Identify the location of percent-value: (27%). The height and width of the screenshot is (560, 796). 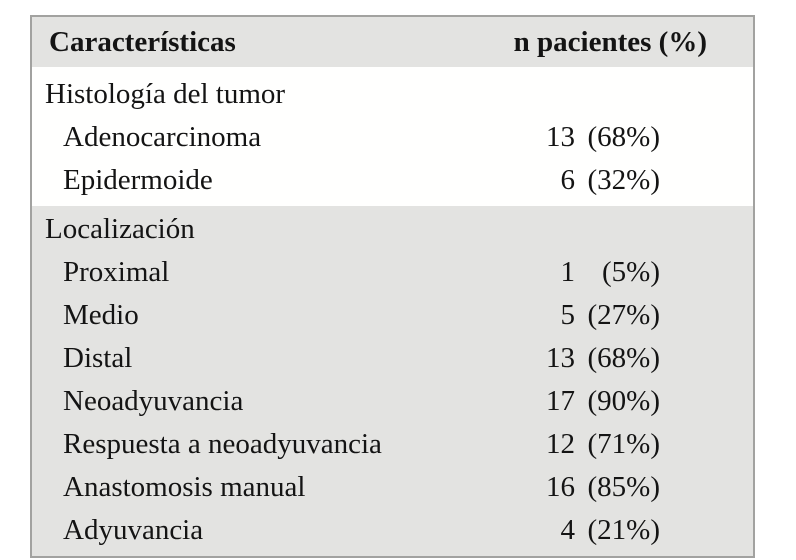
(623, 315).